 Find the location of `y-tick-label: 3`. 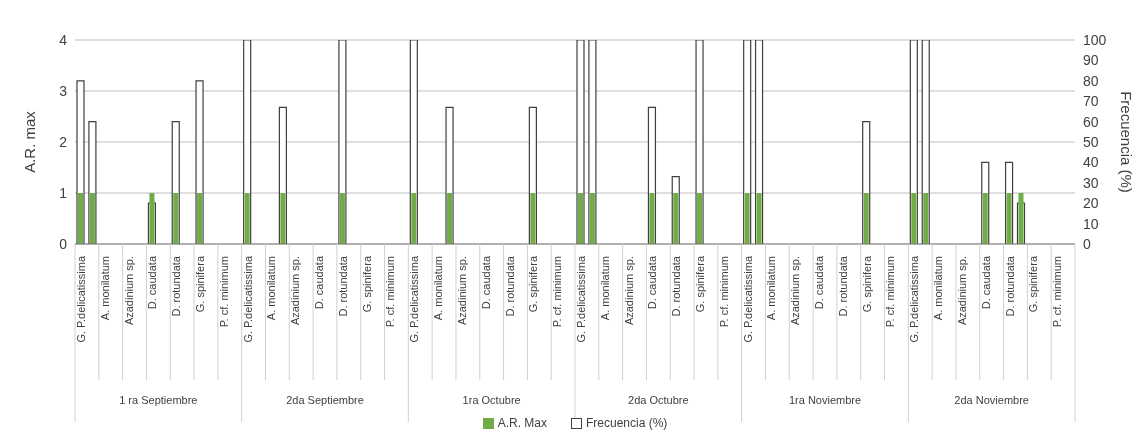

y-tick-label: 3 is located at coordinates (63, 90).